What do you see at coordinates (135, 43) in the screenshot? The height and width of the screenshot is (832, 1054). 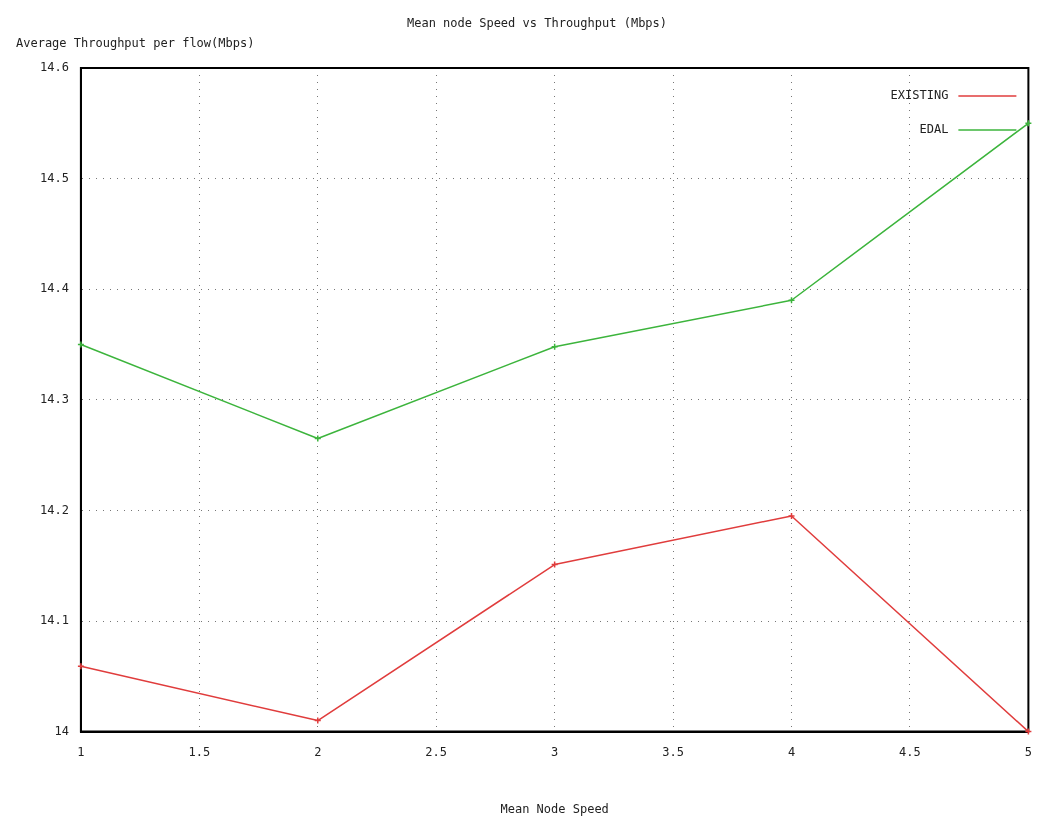 I see `y-axis-title: Average Throughput per flow(Mbps)` at bounding box center [135, 43].